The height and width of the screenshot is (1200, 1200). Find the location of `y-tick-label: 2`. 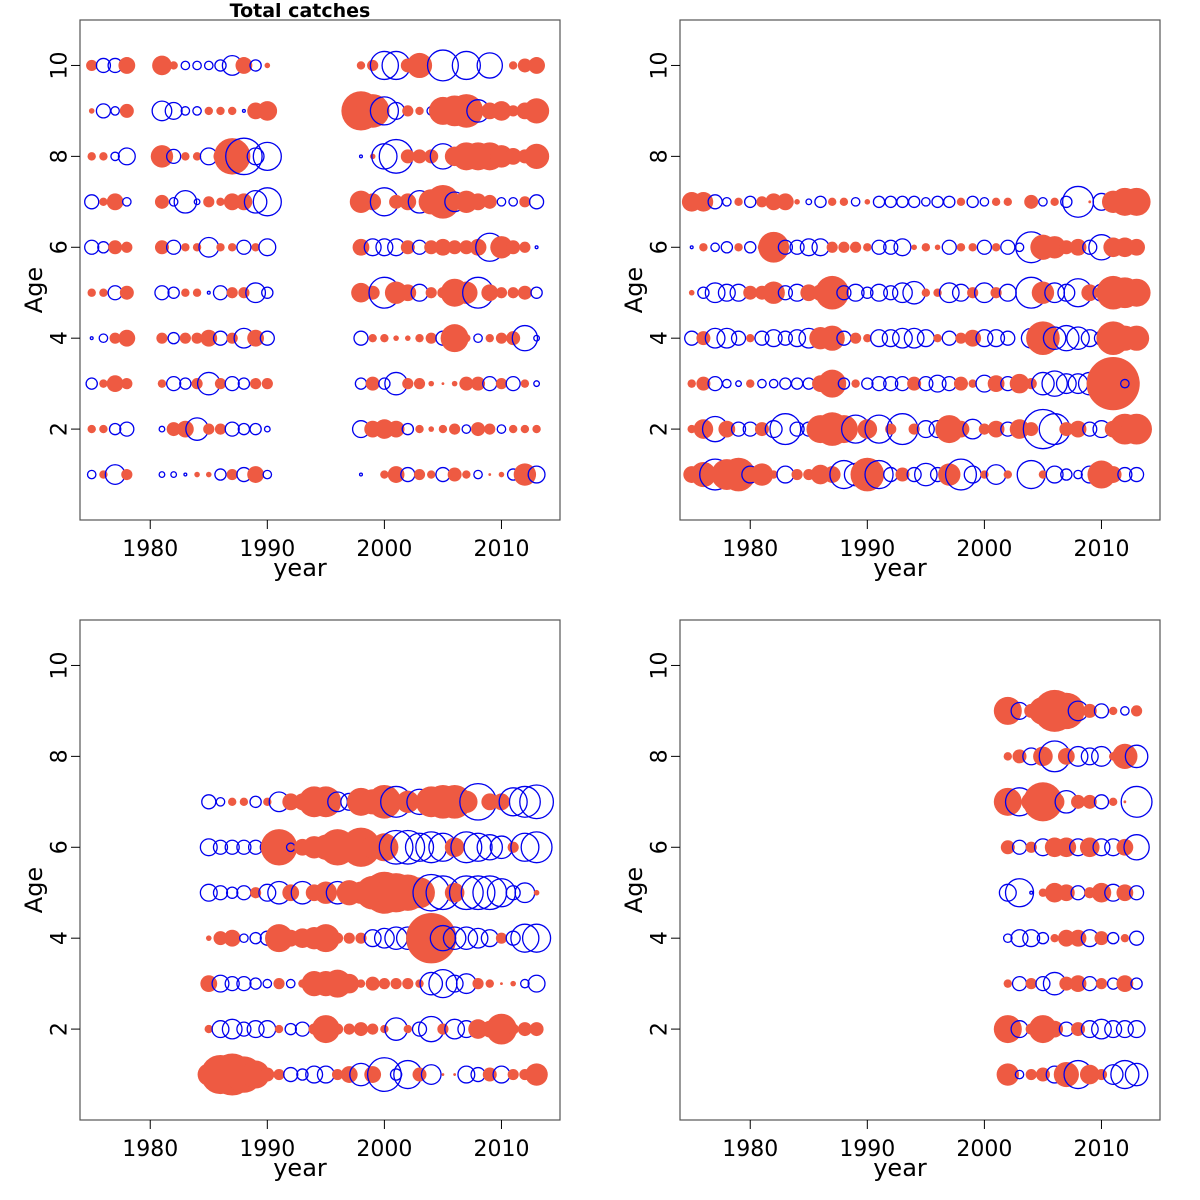

y-tick-label: 2 is located at coordinates (660, 429).